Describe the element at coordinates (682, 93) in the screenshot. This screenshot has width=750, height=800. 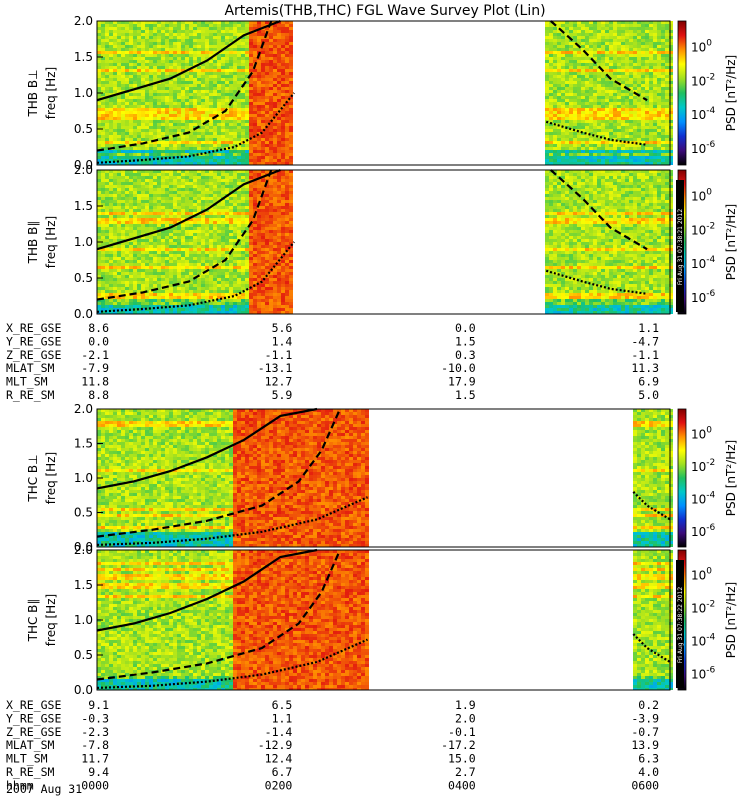
I see `colorbar` at that location.